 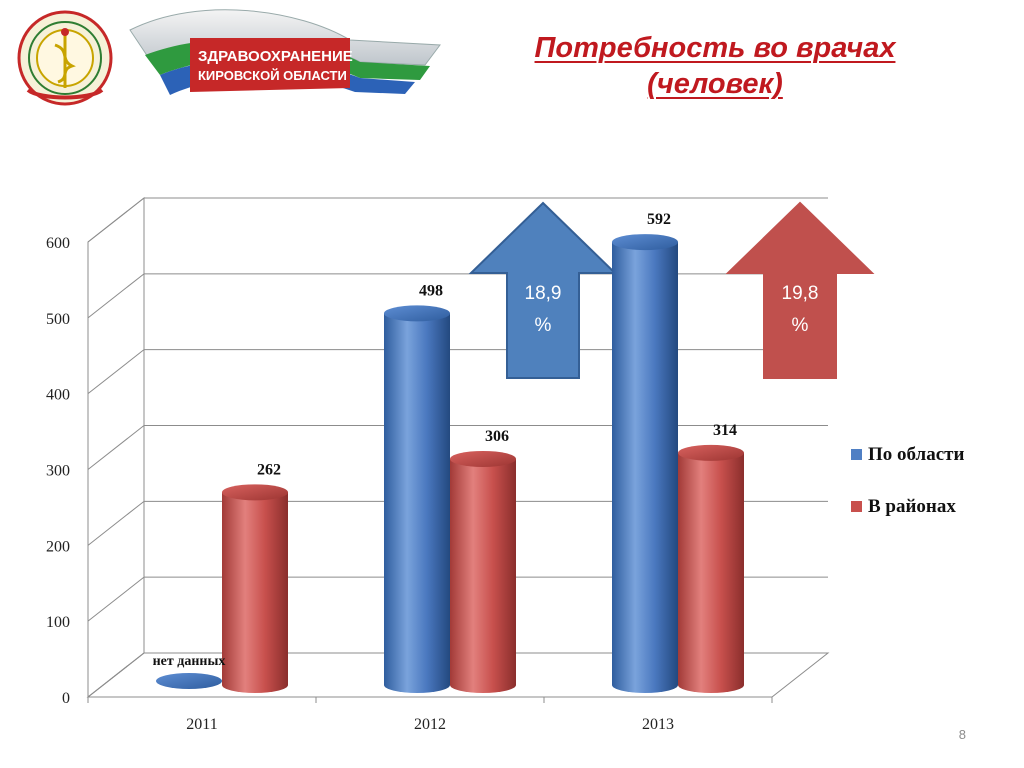 What do you see at coordinates (497, 436) in the screenshot?
I see `data-label: 306` at bounding box center [497, 436].